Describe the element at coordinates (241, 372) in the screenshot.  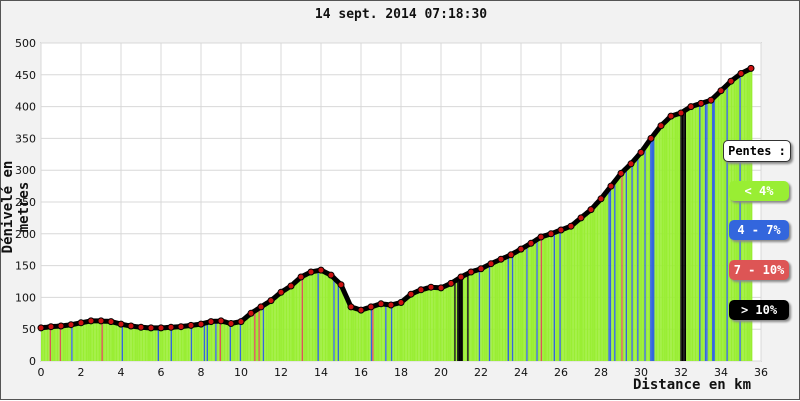
I see `x-tick-label: 10` at that location.